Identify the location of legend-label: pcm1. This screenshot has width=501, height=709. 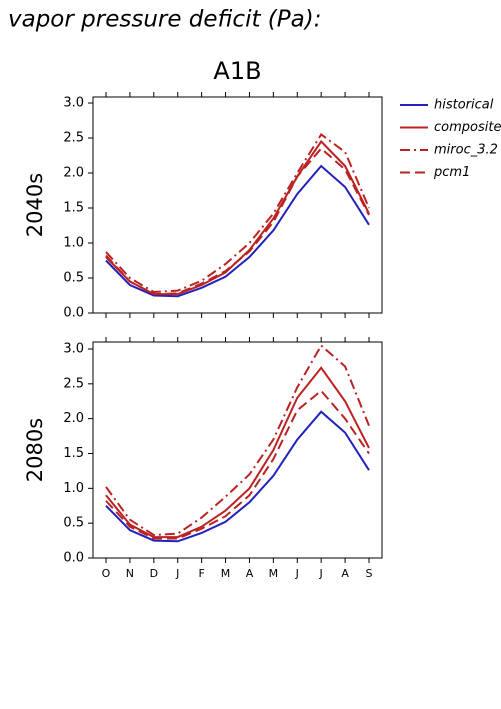
(451, 172).